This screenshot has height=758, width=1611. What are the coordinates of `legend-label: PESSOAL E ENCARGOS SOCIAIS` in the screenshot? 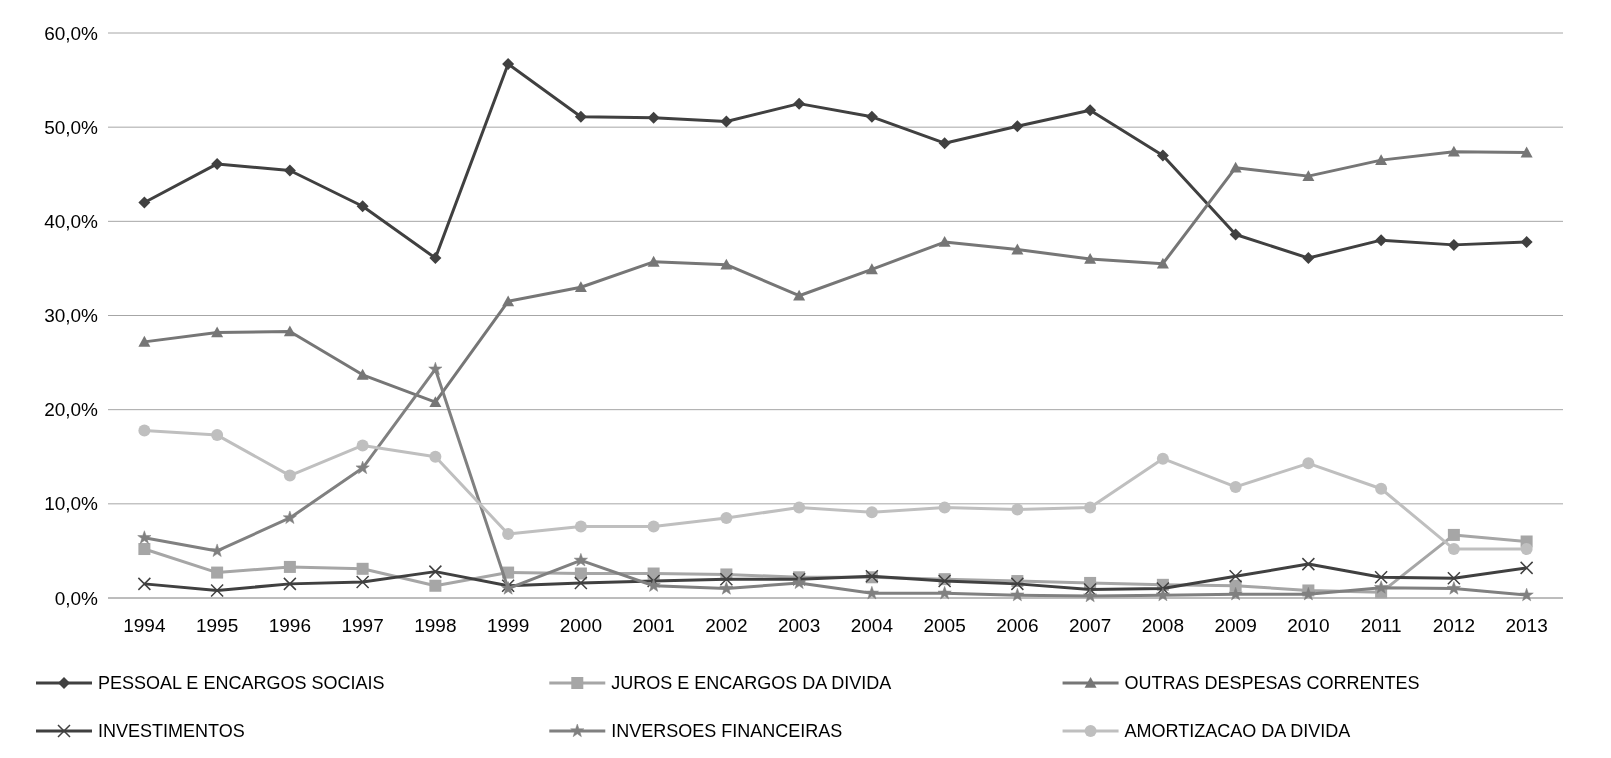 It's located at (241, 683).